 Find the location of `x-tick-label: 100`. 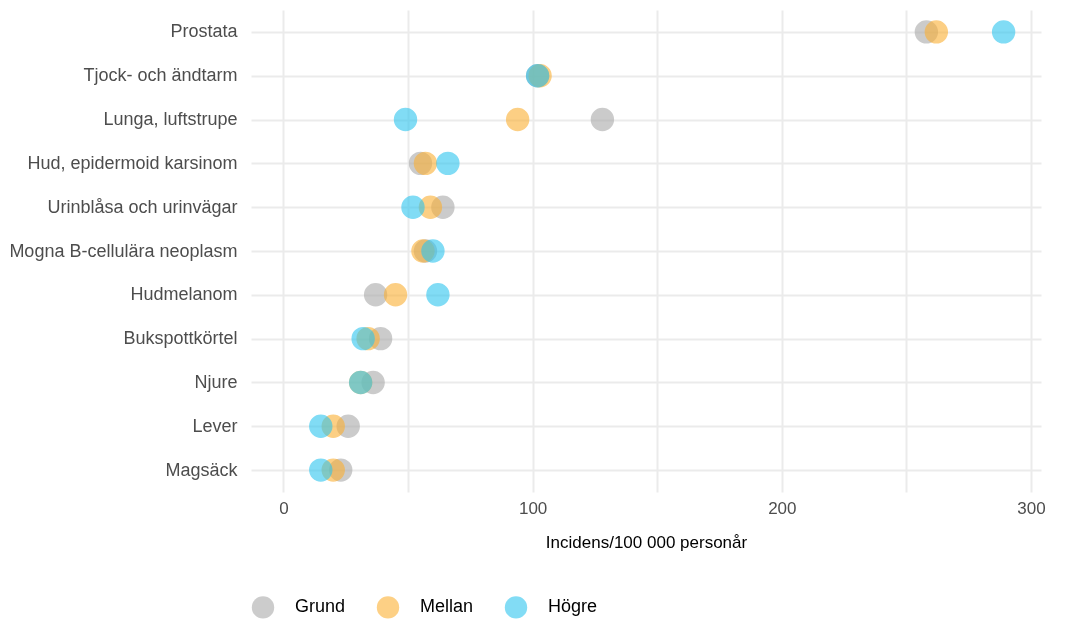

x-tick-label: 100 is located at coordinates (533, 508).